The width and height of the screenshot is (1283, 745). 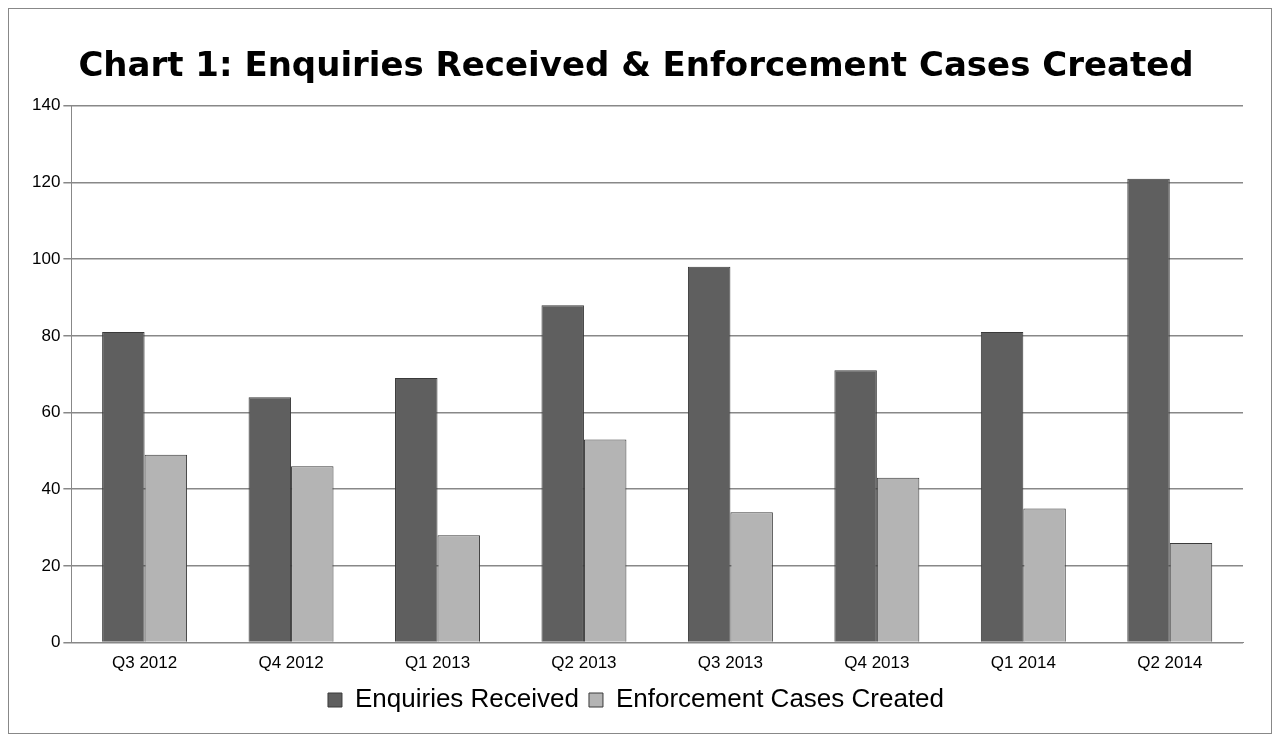 I want to click on x-tick-label: Q3 2012, so click(x=144, y=663).